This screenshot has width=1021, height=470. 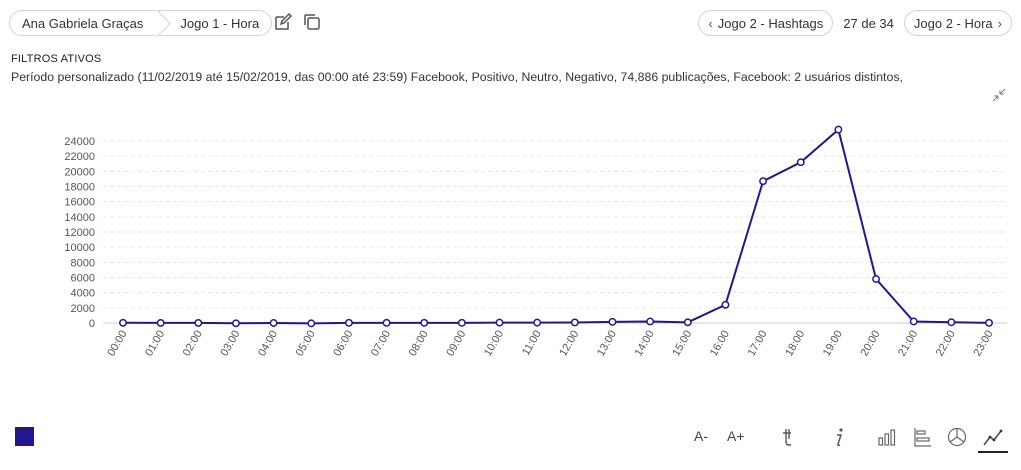 I want to click on x-tick-label: 13:00, so click(x=607, y=344).